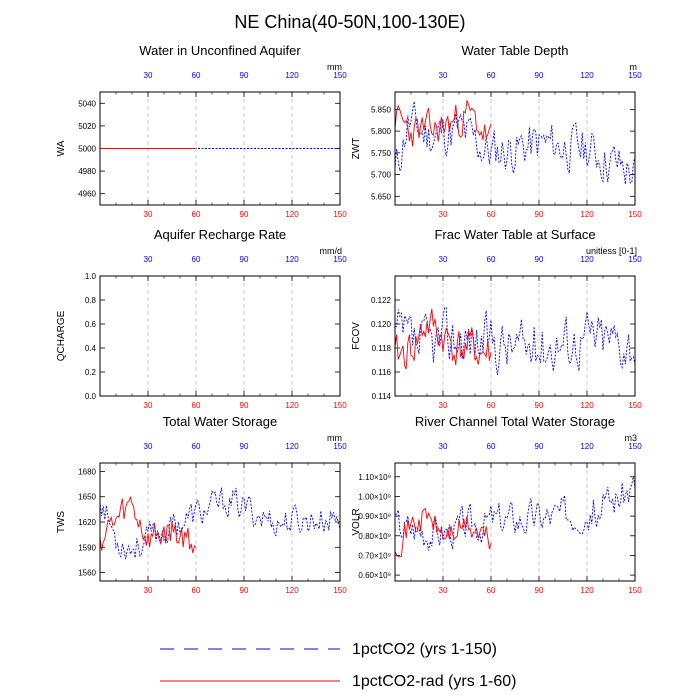  What do you see at coordinates (630, 438) in the screenshot?
I see `panel-unit: m3` at bounding box center [630, 438].